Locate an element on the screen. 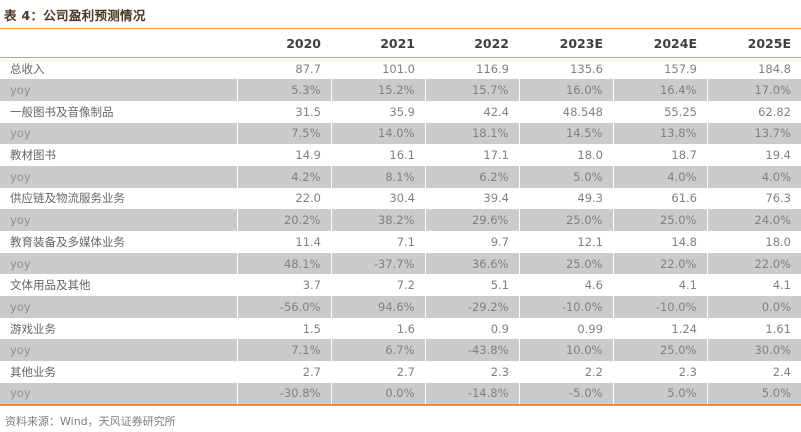  value-cell: 30.0% is located at coordinates (753, 350).